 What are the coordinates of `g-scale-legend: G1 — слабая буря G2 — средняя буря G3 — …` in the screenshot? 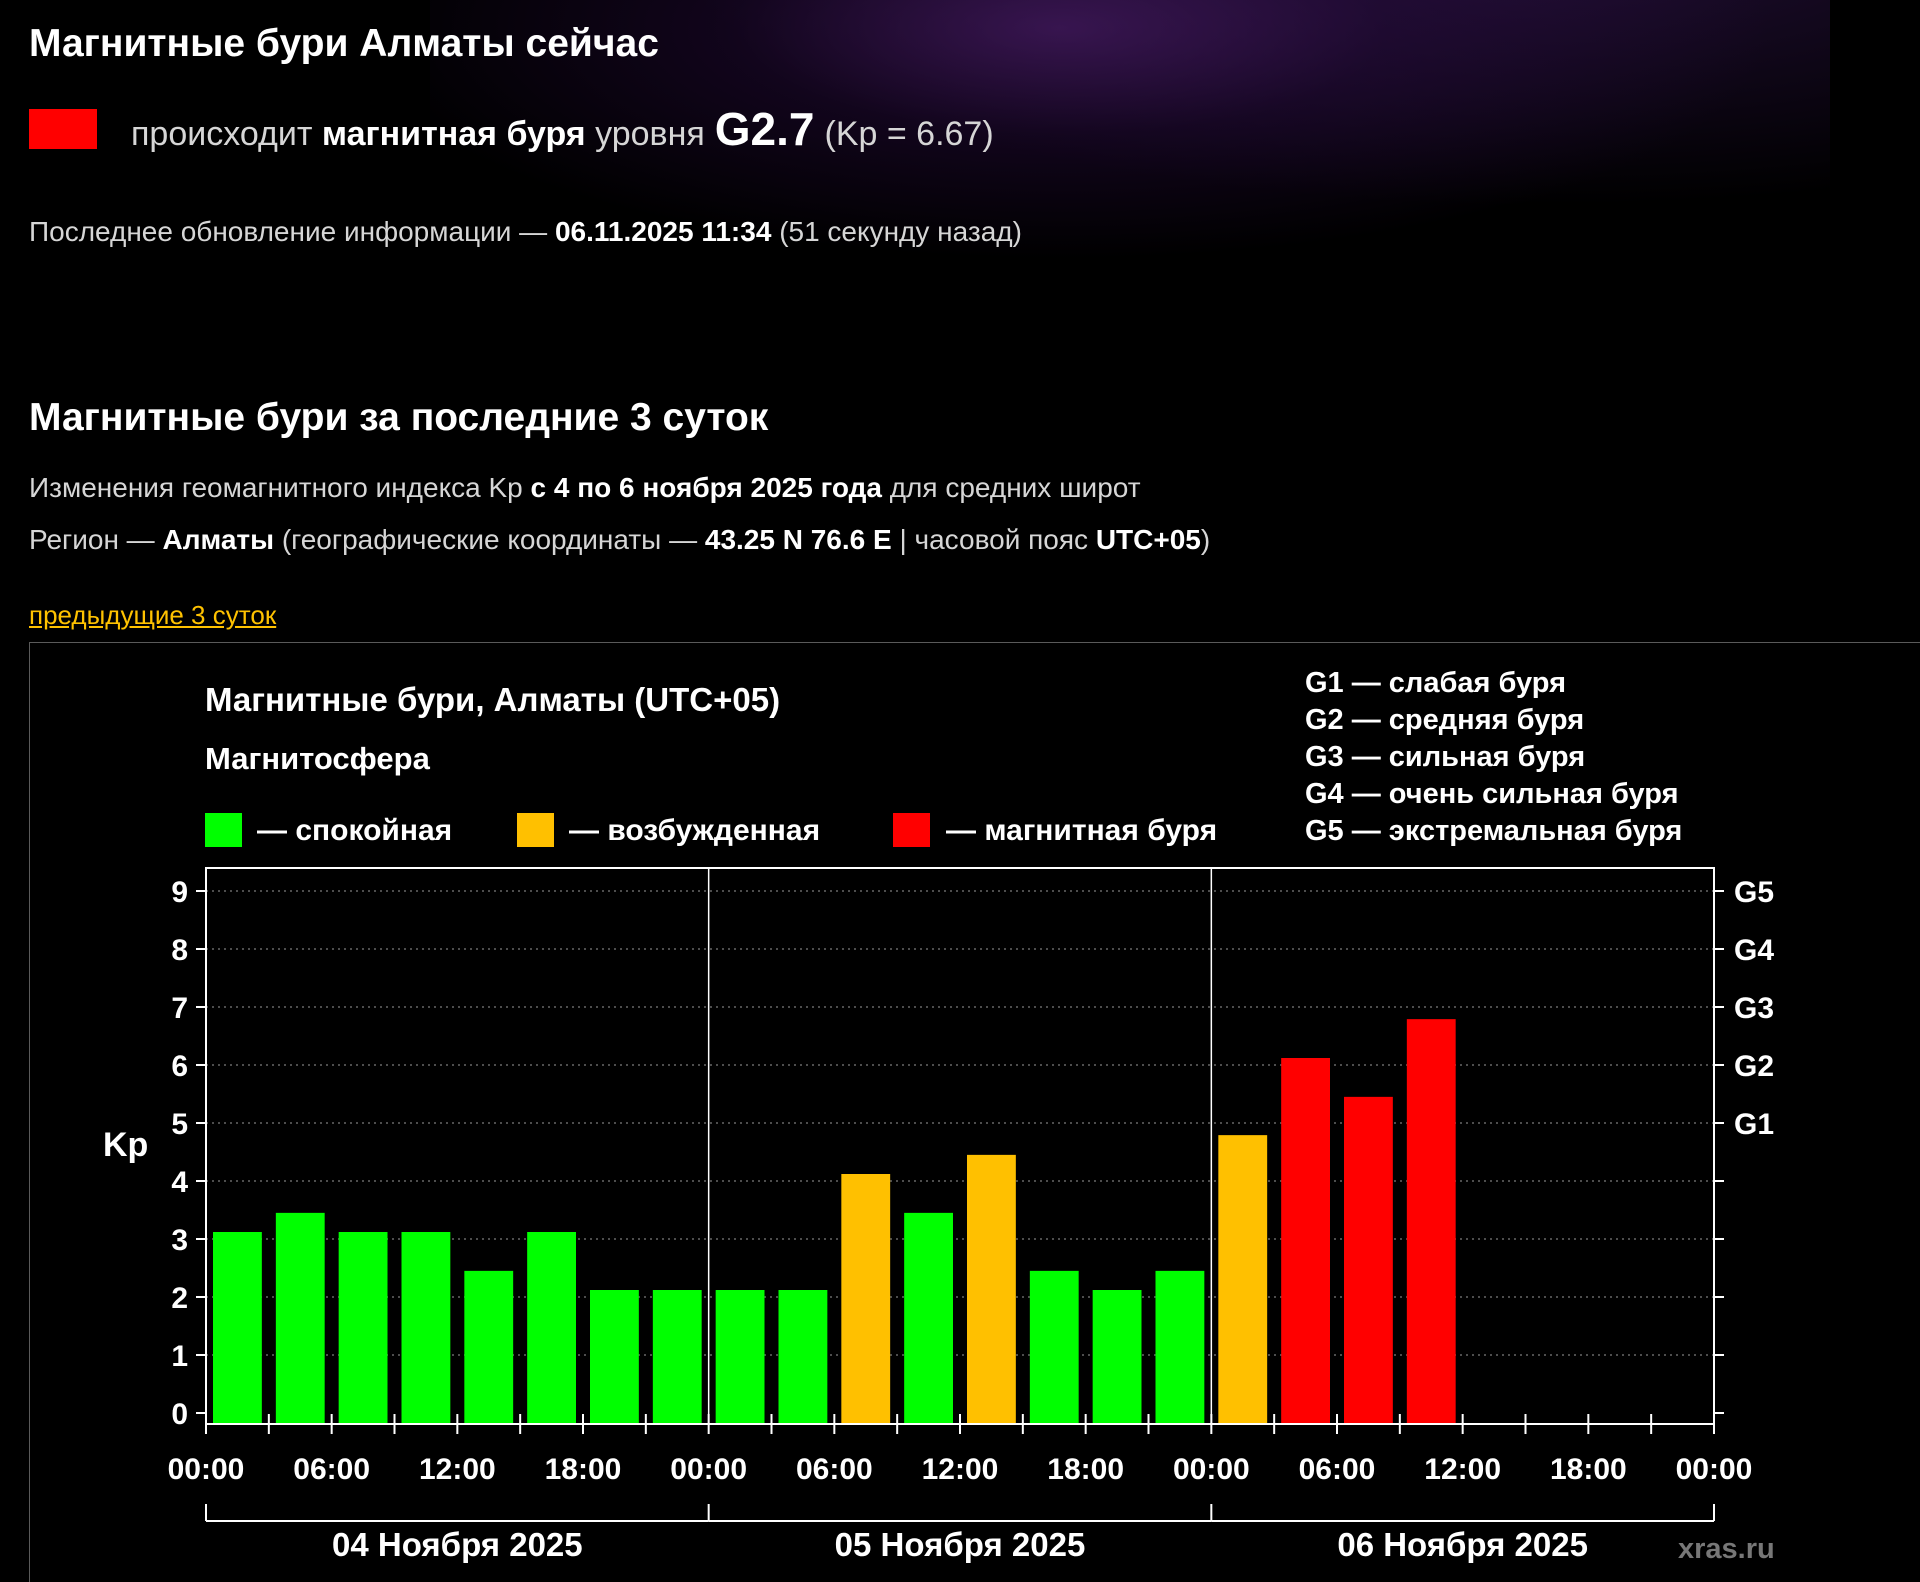 It's located at (1493, 757).